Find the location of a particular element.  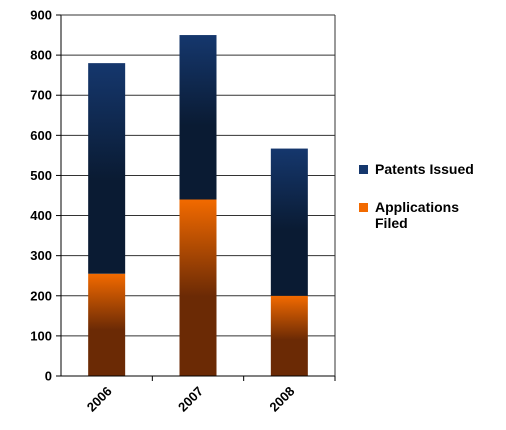

bar-2006-applications-filed is located at coordinates (107, 324).